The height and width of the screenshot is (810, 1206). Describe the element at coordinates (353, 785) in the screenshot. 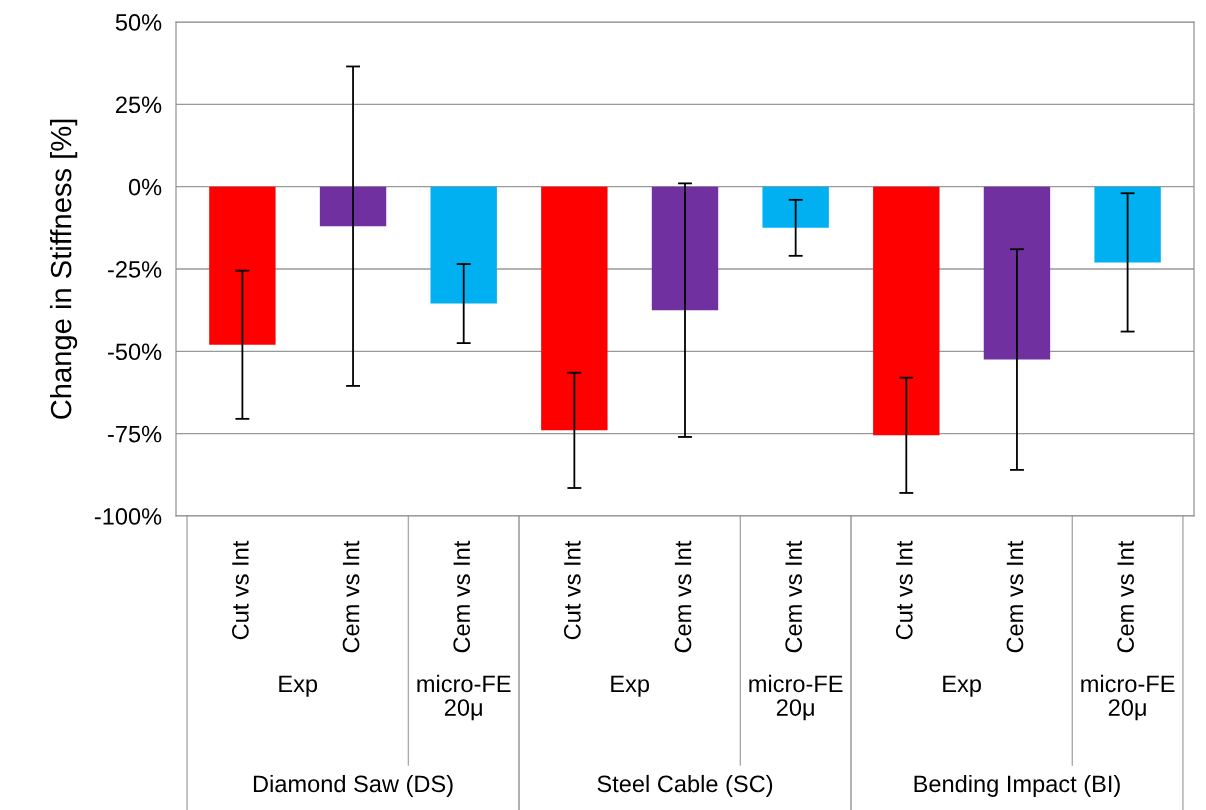

I see `text: Diamond Saw (DS)` at that location.